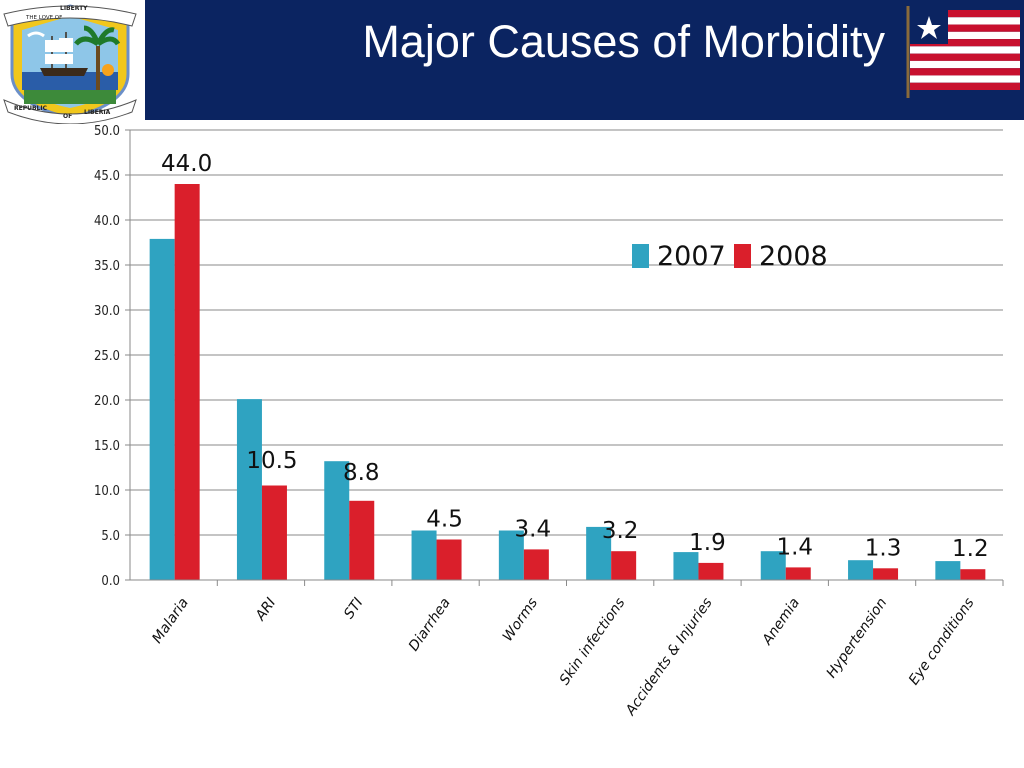 The height and width of the screenshot is (768, 1024). Describe the element at coordinates (274, 532) in the screenshot. I see `bar-2008-ari` at that location.